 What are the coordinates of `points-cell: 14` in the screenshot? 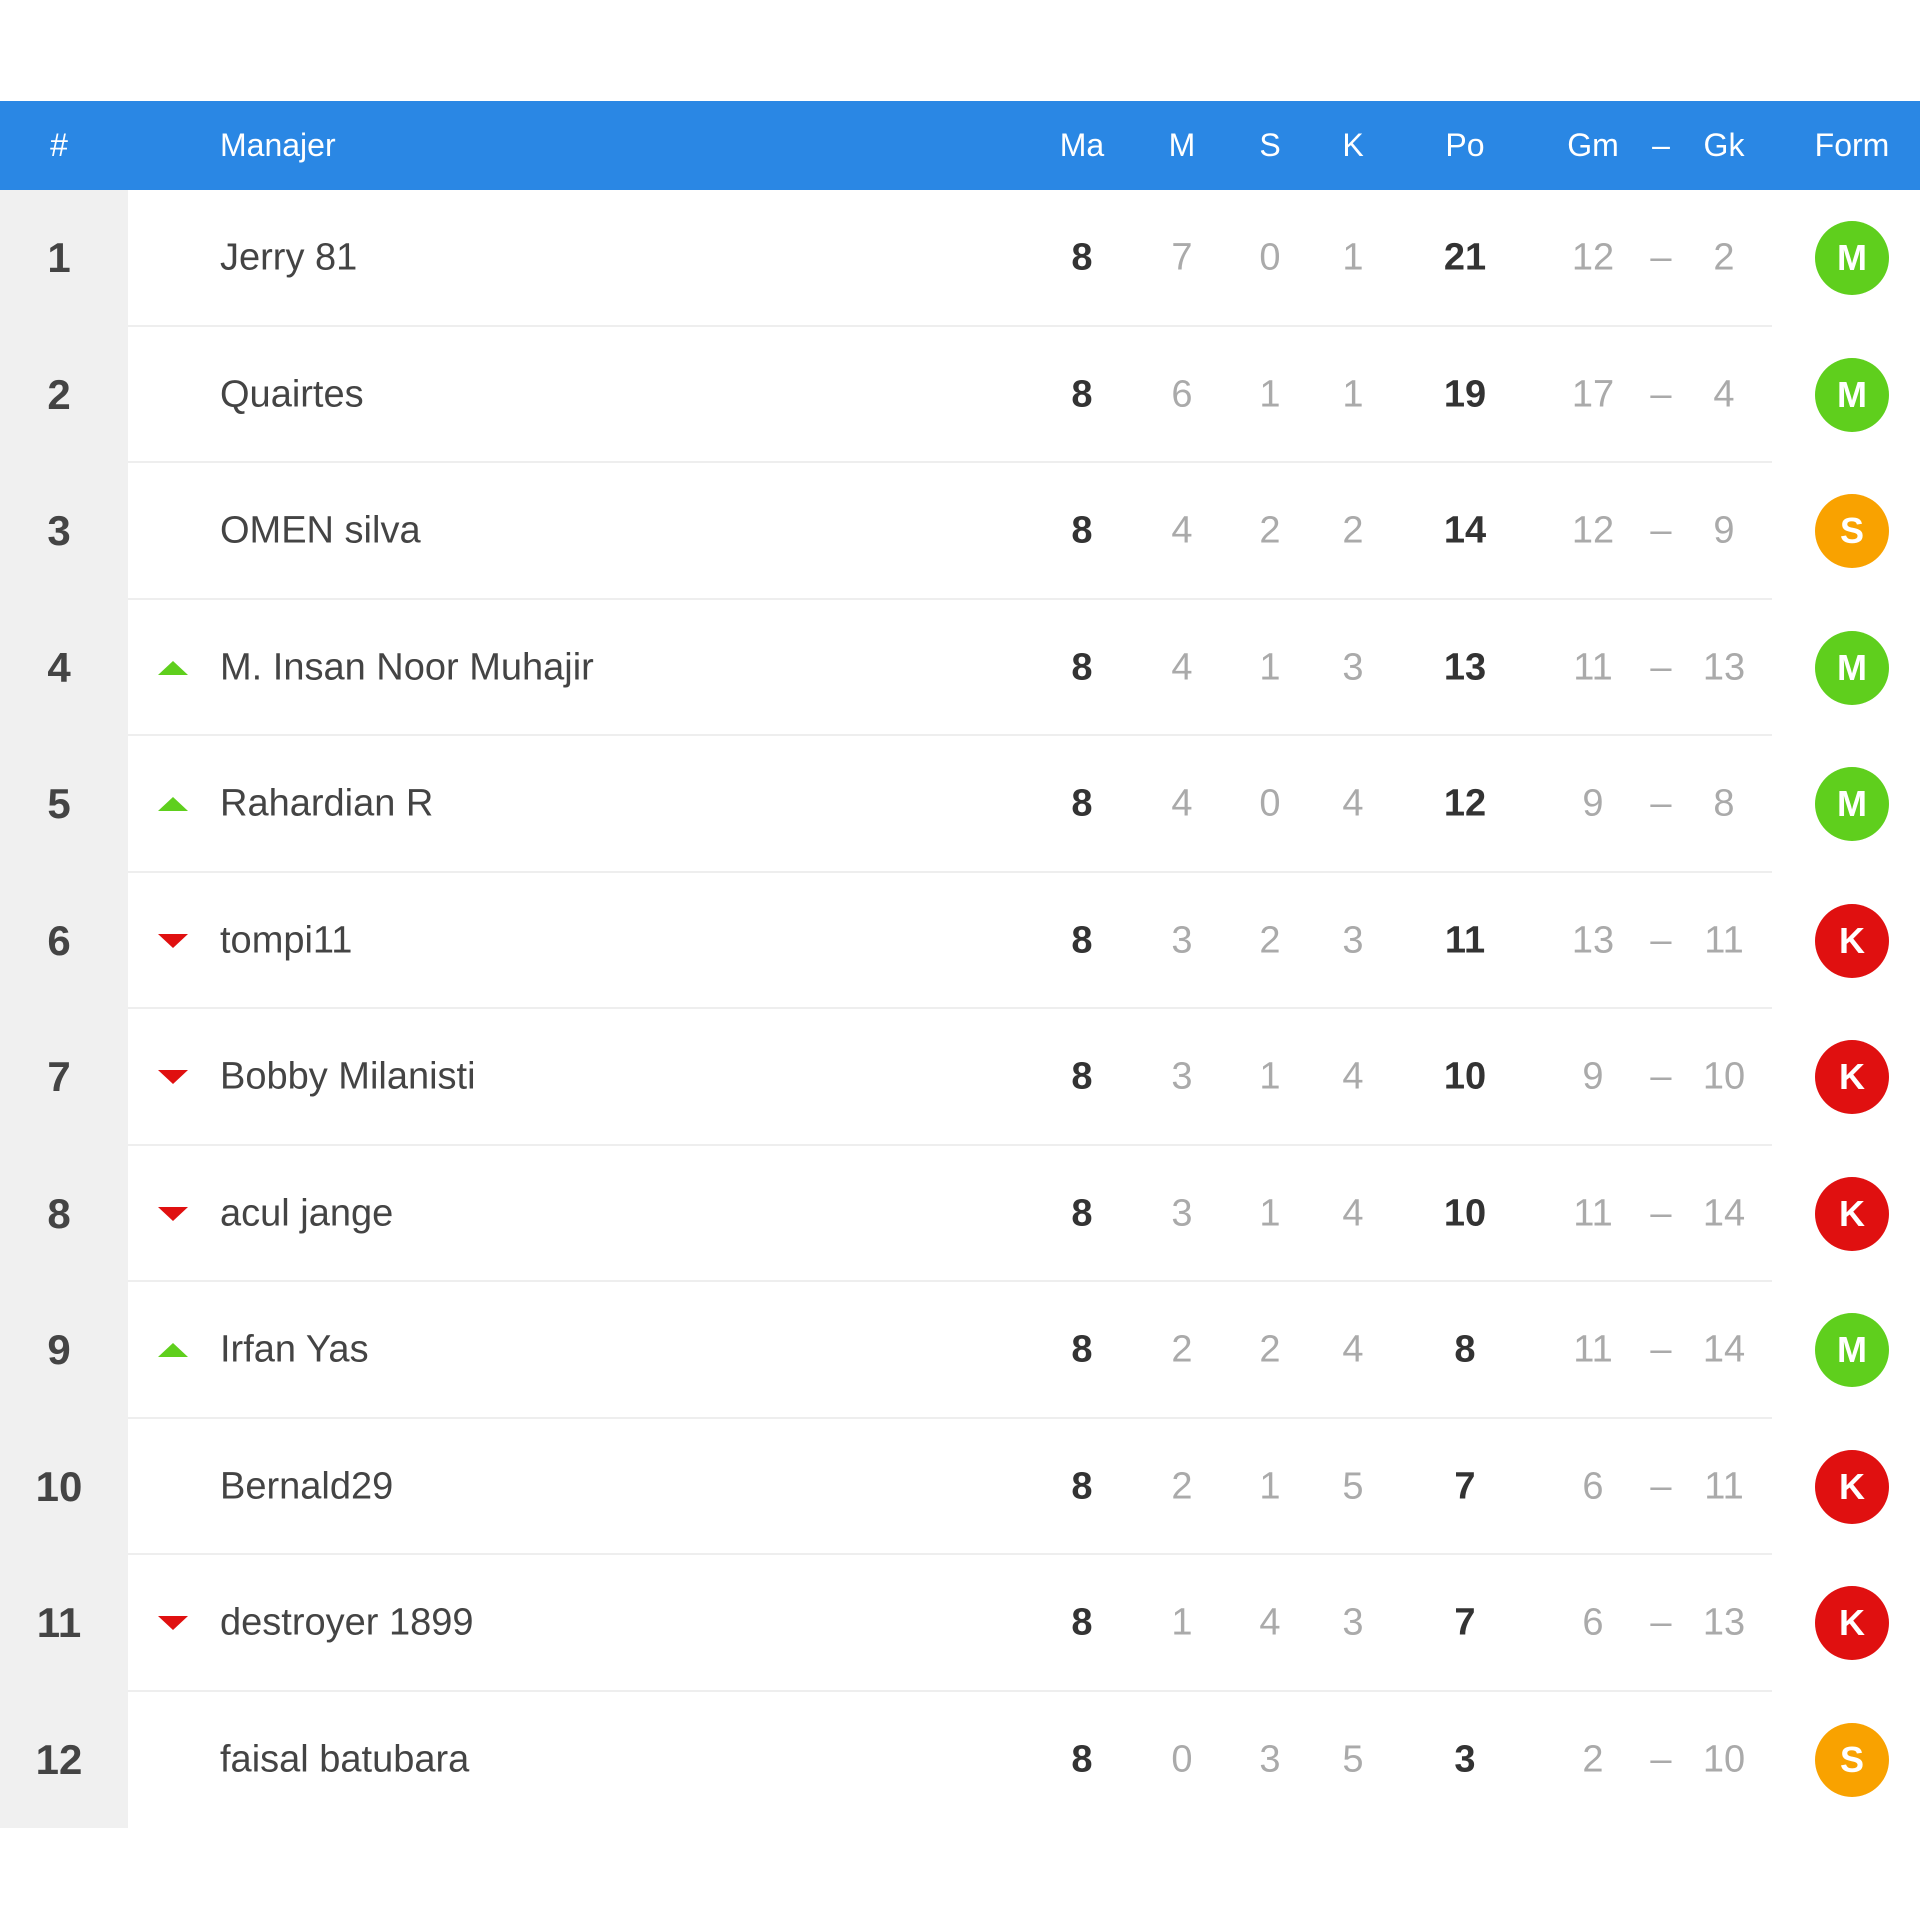 It's located at (1465, 530).